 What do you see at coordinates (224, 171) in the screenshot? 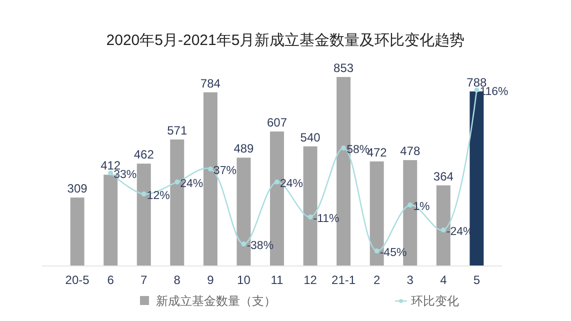
I see `data-label: 37%` at bounding box center [224, 171].